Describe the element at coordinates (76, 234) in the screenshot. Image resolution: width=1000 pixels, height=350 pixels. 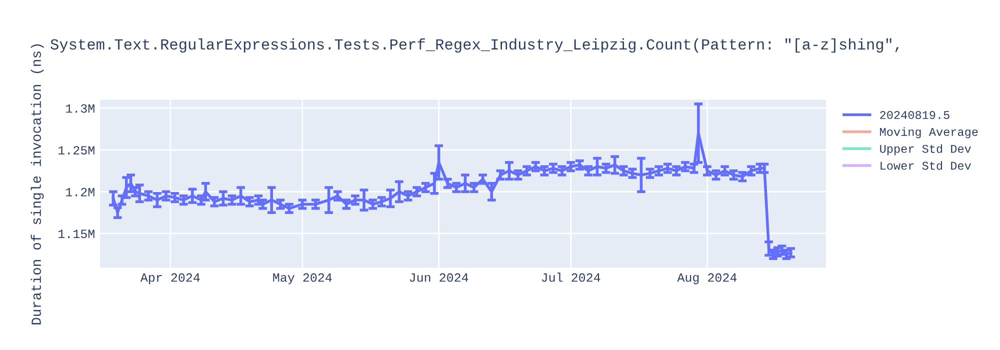
I see `y-tick-label: 1.15M` at that location.